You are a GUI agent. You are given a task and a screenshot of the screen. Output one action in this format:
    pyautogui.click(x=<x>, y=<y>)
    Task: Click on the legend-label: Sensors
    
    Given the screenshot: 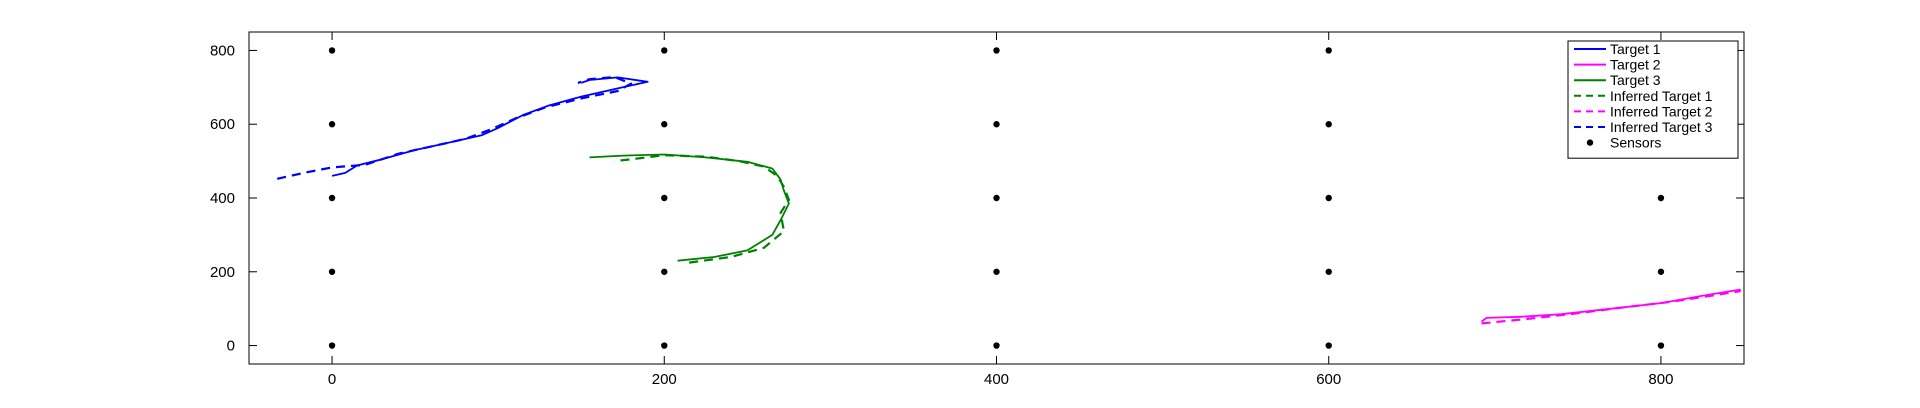 What is the action you would take?
    pyautogui.click(x=1635, y=143)
    